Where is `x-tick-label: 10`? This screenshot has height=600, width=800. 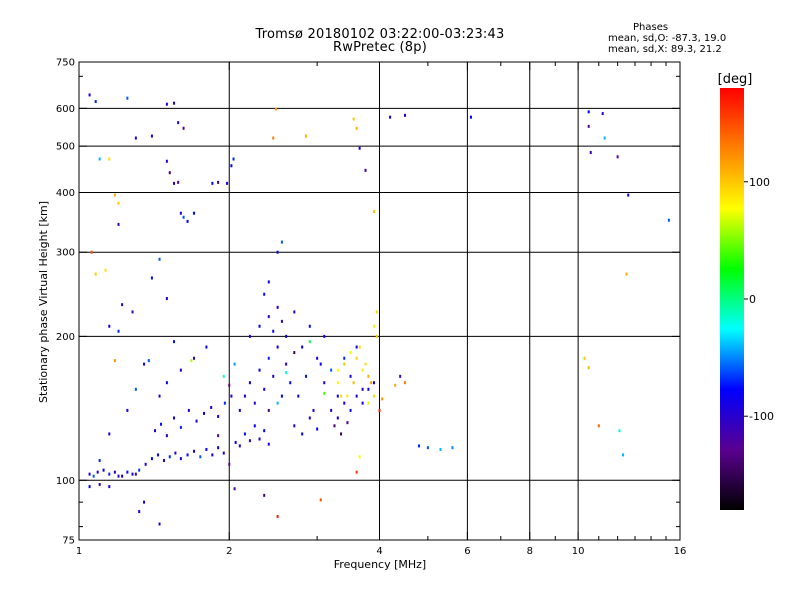 x-tick-label: 10 is located at coordinates (578, 551).